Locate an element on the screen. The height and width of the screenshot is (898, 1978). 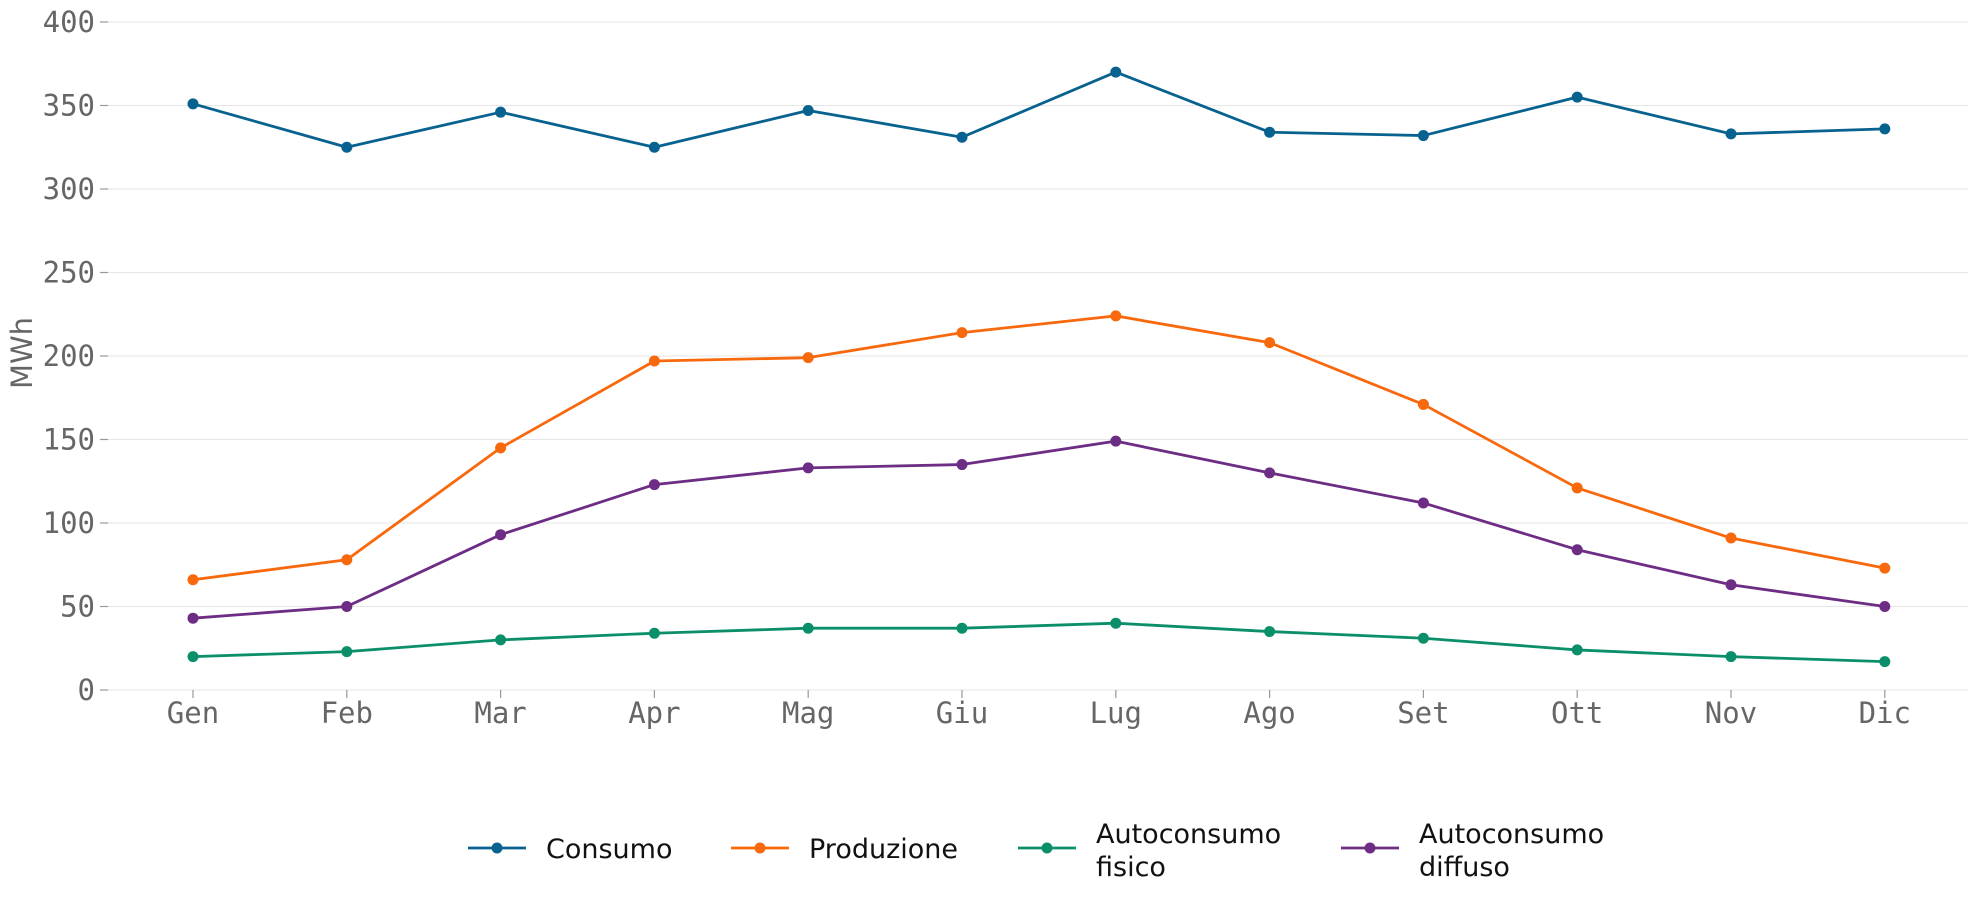
series-consumo is located at coordinates (1039, 109).